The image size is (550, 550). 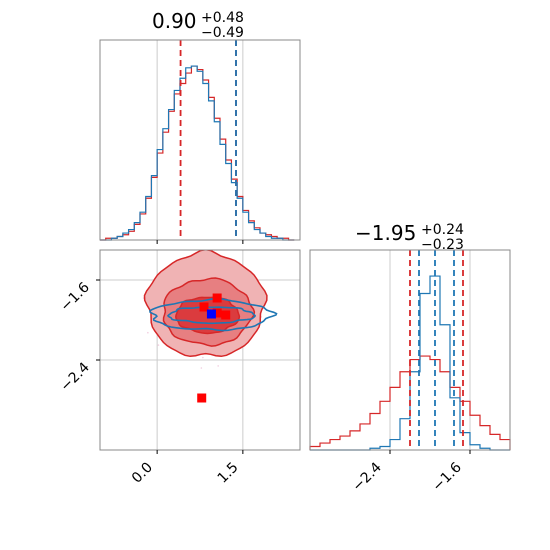 I want to click on y-tick-label: −1.6, so click(x=74, y=296).